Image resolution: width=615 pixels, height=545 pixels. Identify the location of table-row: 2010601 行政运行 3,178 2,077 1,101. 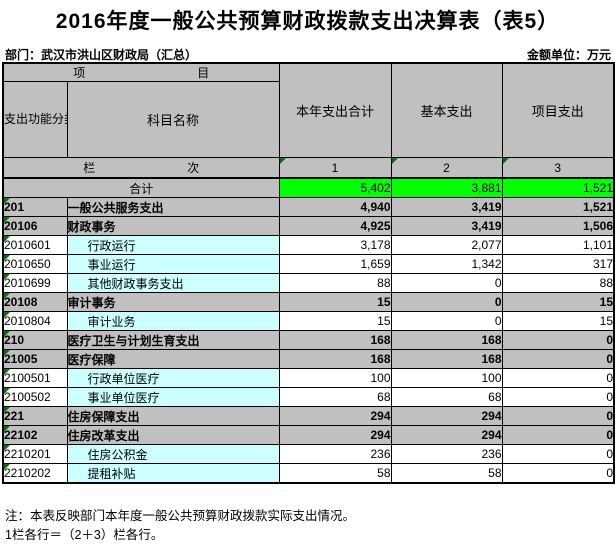
(308, 245).